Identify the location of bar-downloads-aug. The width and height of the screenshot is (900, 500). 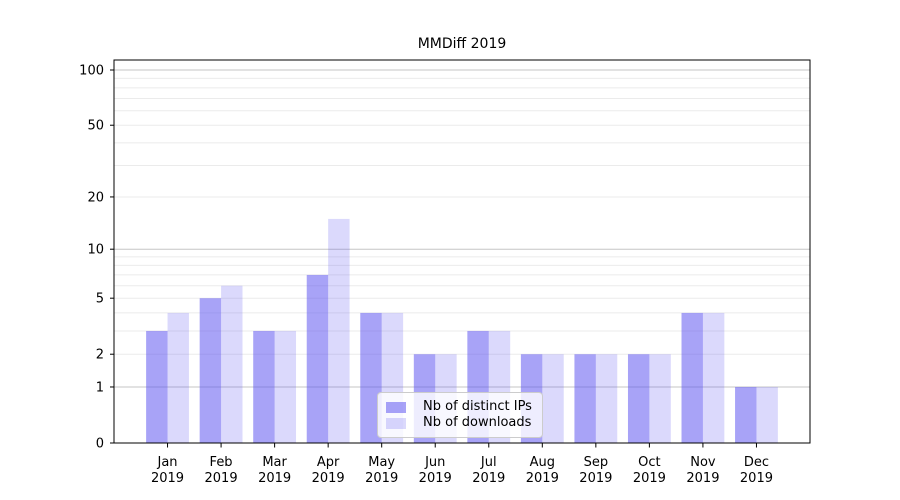
(553, 398).